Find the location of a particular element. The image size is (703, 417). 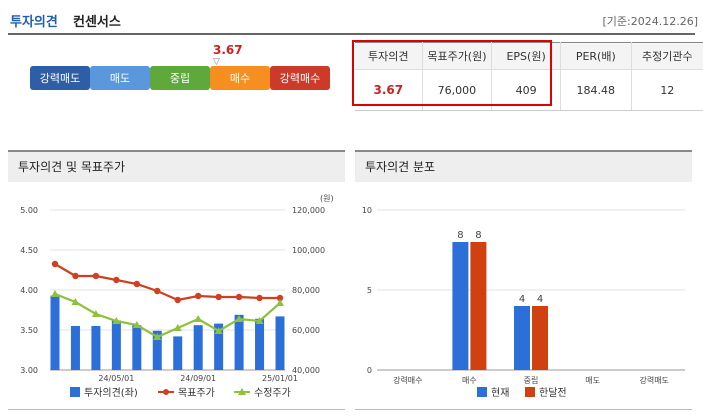

scale-segment-strong-sell: 강력매도 is located at coordinates (60, 78).